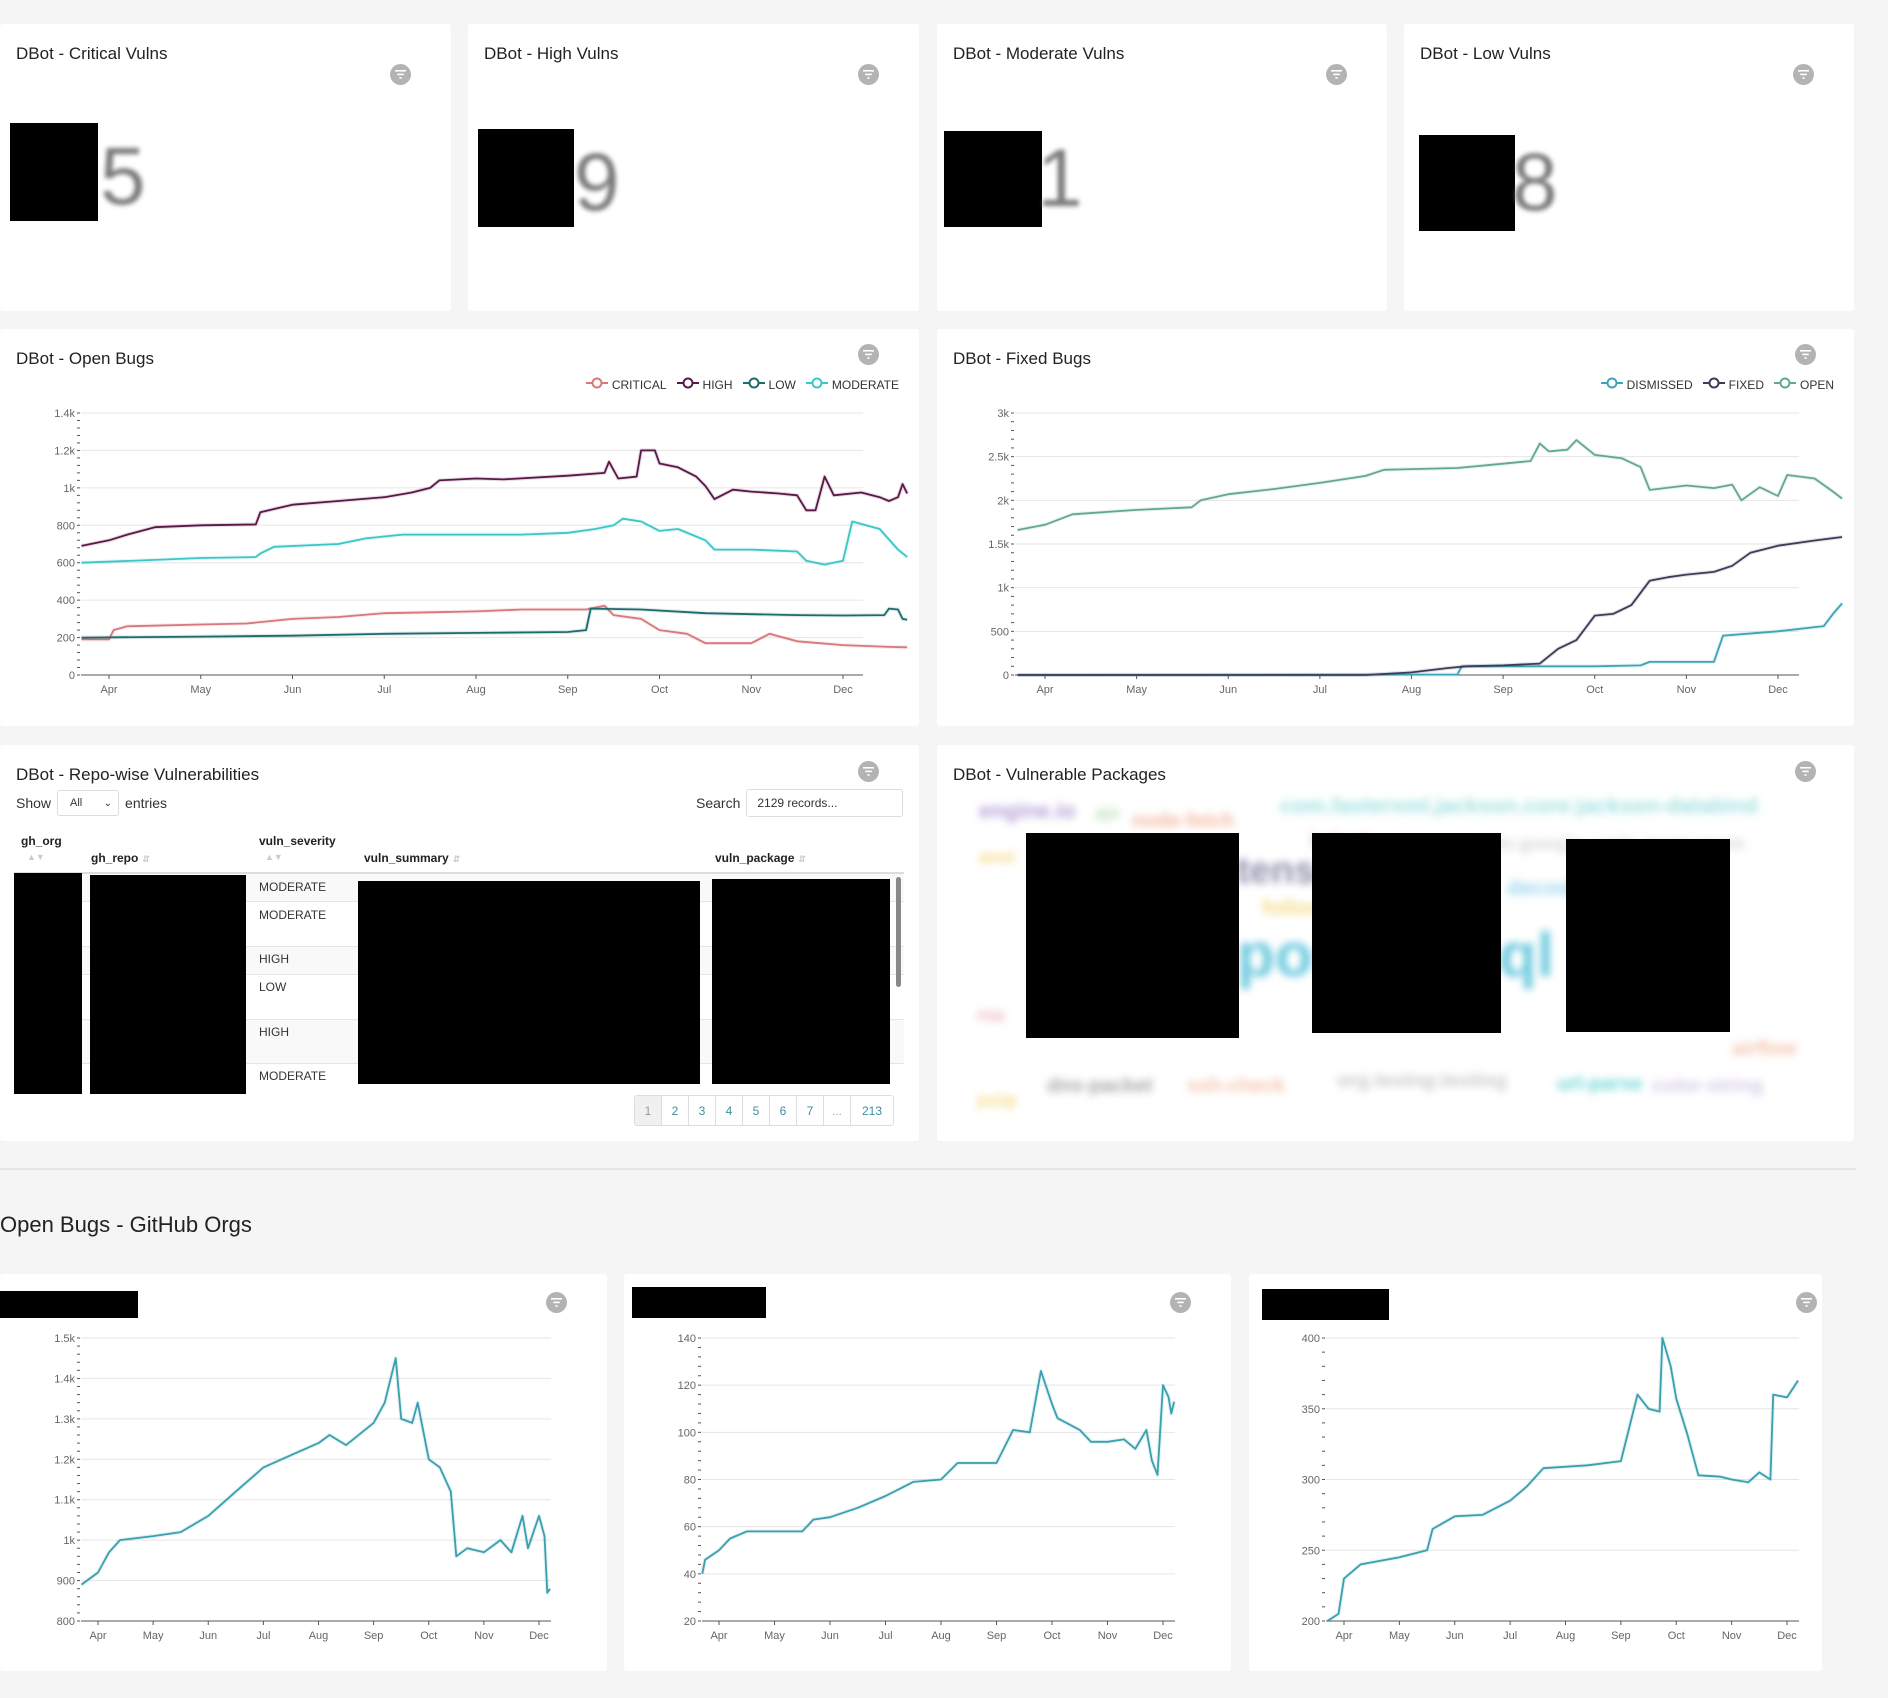 The width and height of the screenshot is (1888, 1698). Describe the element at coordinates (898, 932) in the screenshot. I see `table-scrollbar` at that location.